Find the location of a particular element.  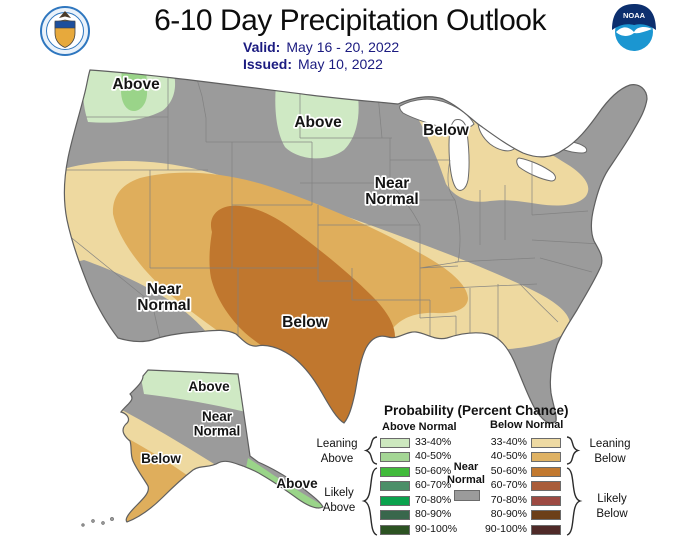

issued-date-row: Issued: May 10, 2022 is located at coordinates (313, 64).